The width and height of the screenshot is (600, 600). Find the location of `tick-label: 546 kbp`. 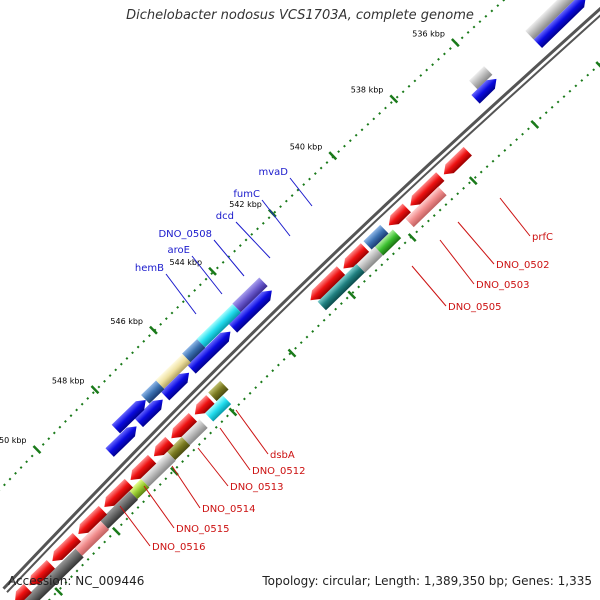

tick-label: 546 kbp is located at coordinates (126, 321).